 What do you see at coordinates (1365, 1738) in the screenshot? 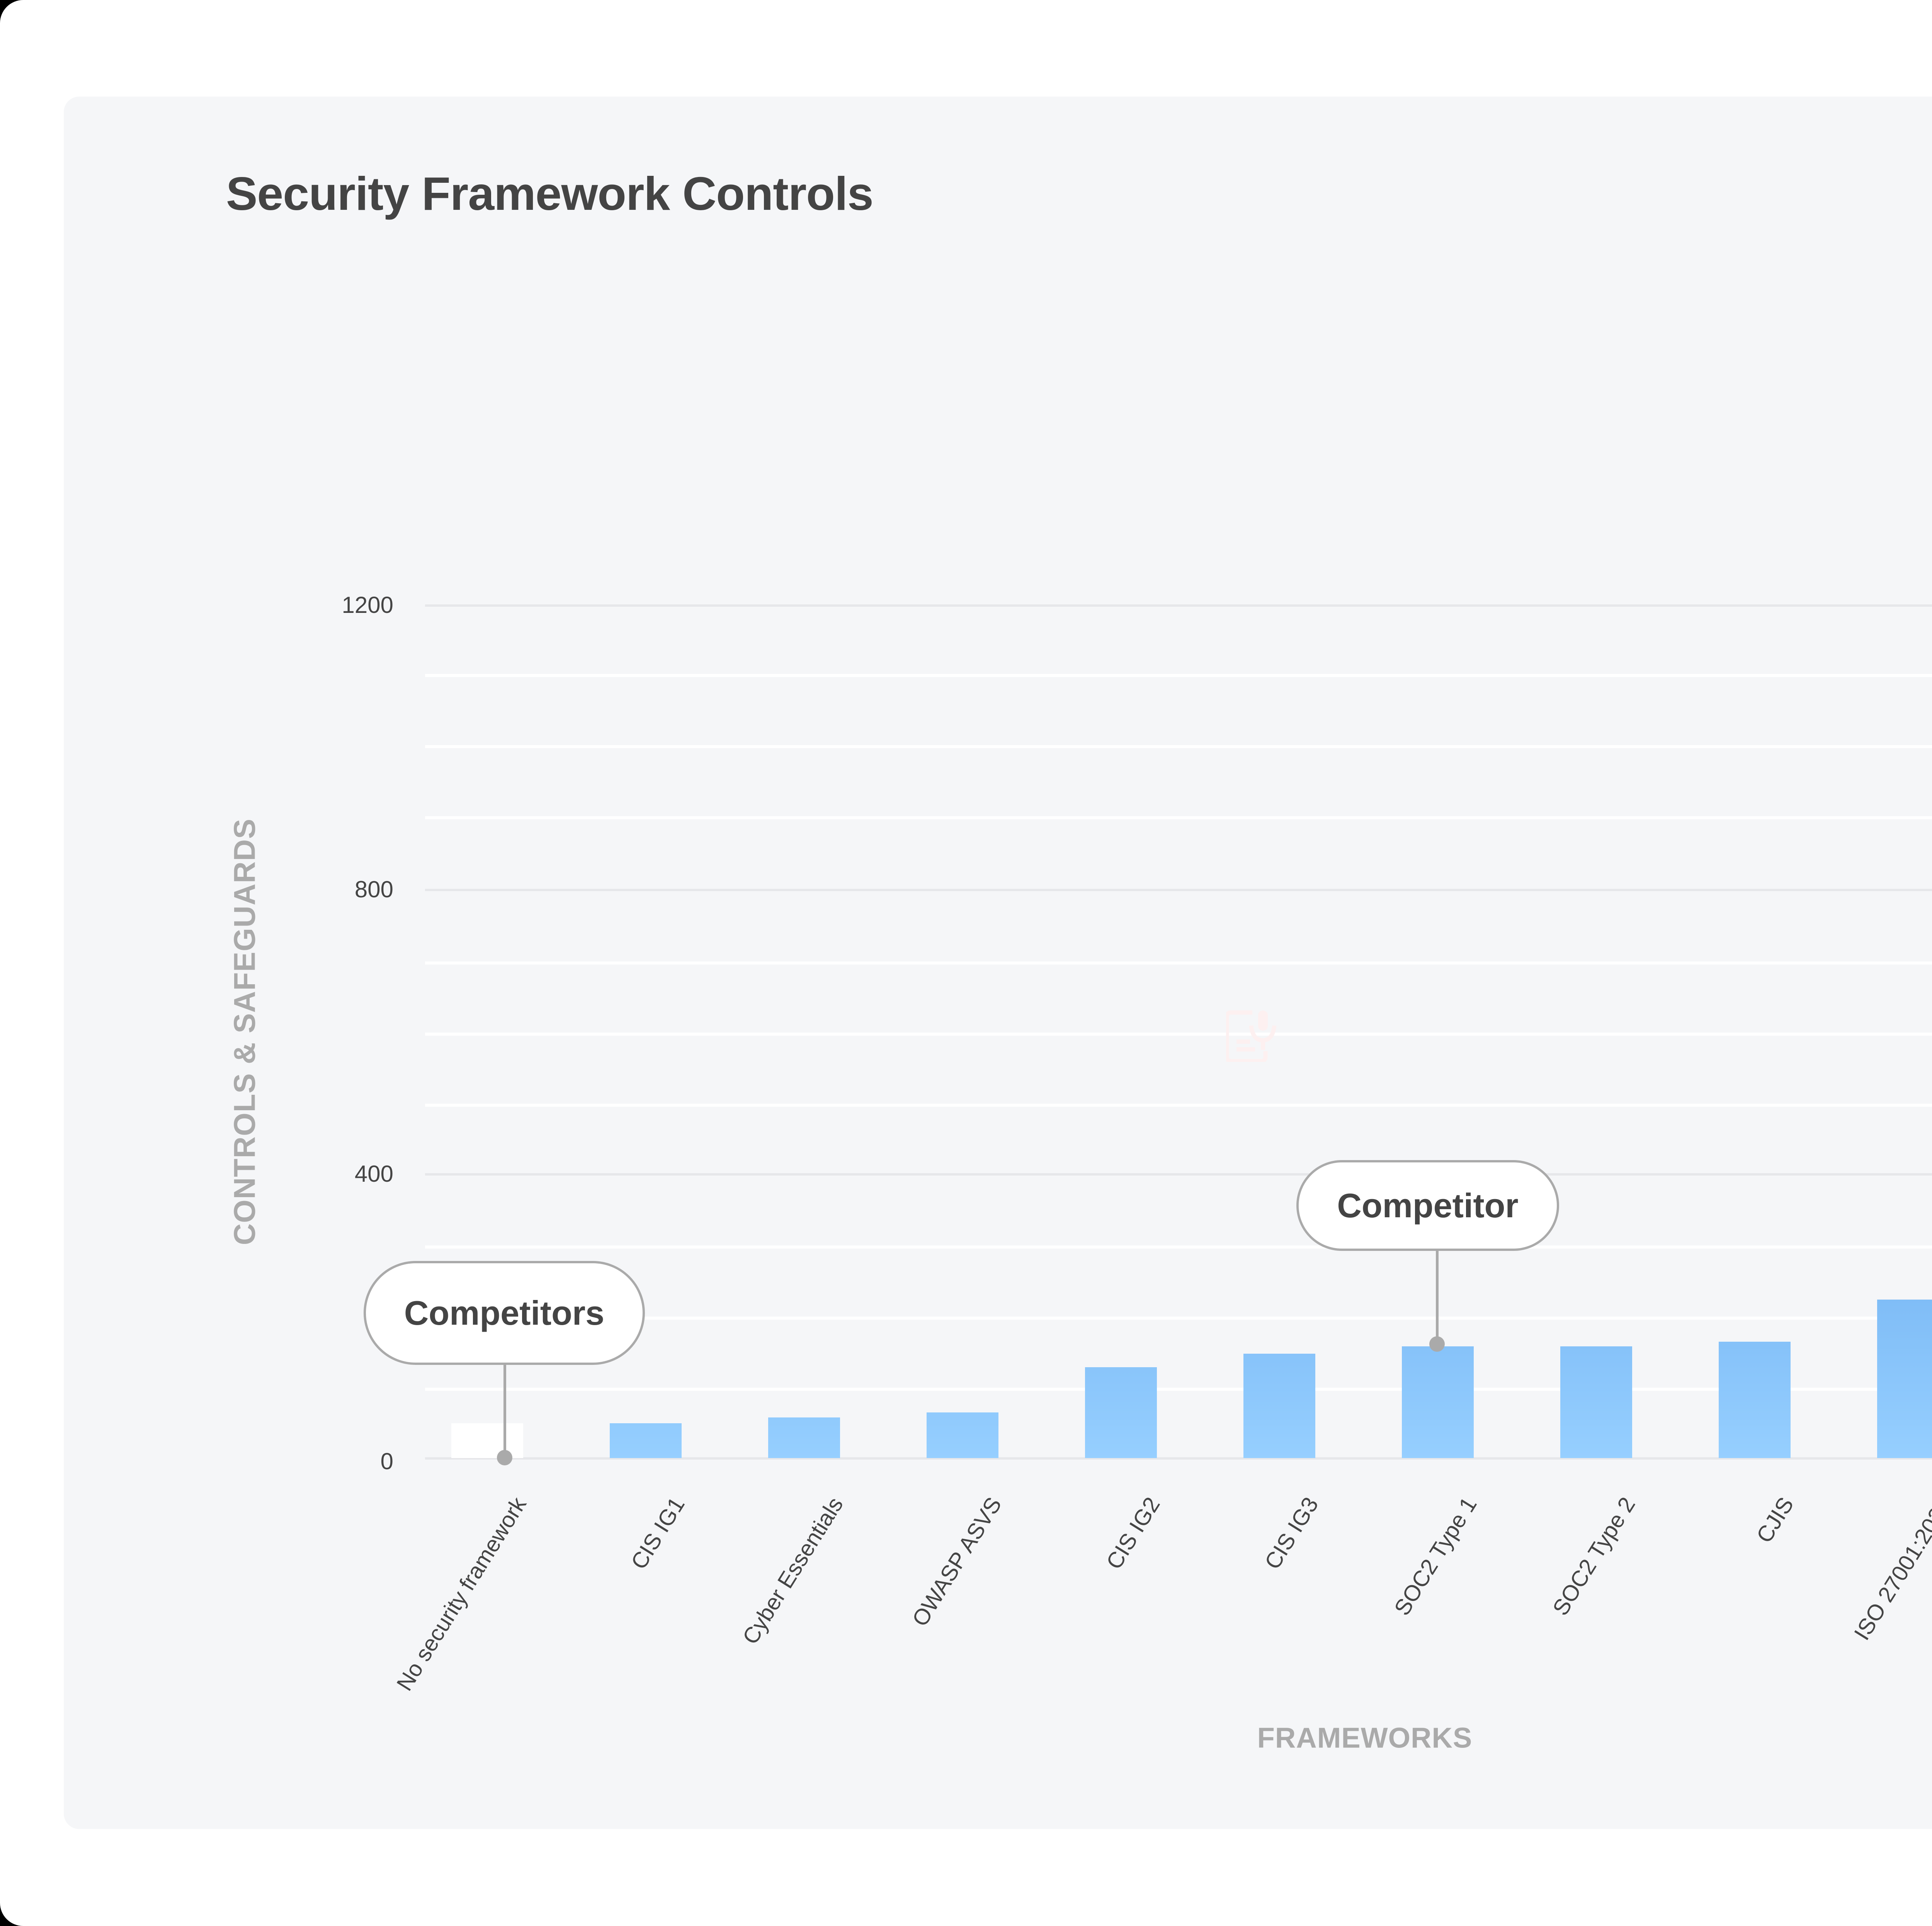
I see `x-axis-title: FRAMEWORKS` at bounding box center [1365, 1738].